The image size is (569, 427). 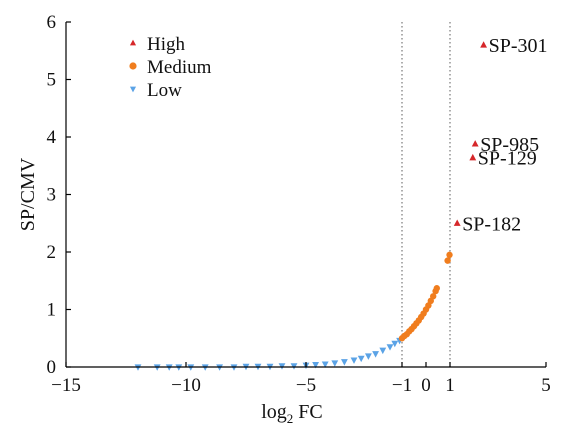 What do you see at coordinates (52, 367) in the screenshot?
I see `y-tick-label: 0` at bounding box center [52, 367].